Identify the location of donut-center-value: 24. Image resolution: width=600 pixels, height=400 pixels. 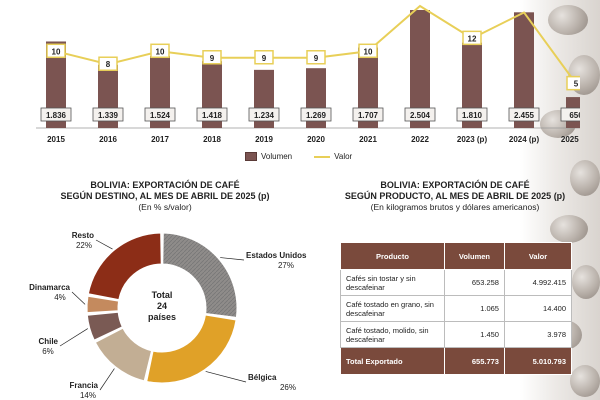
(162, 306).